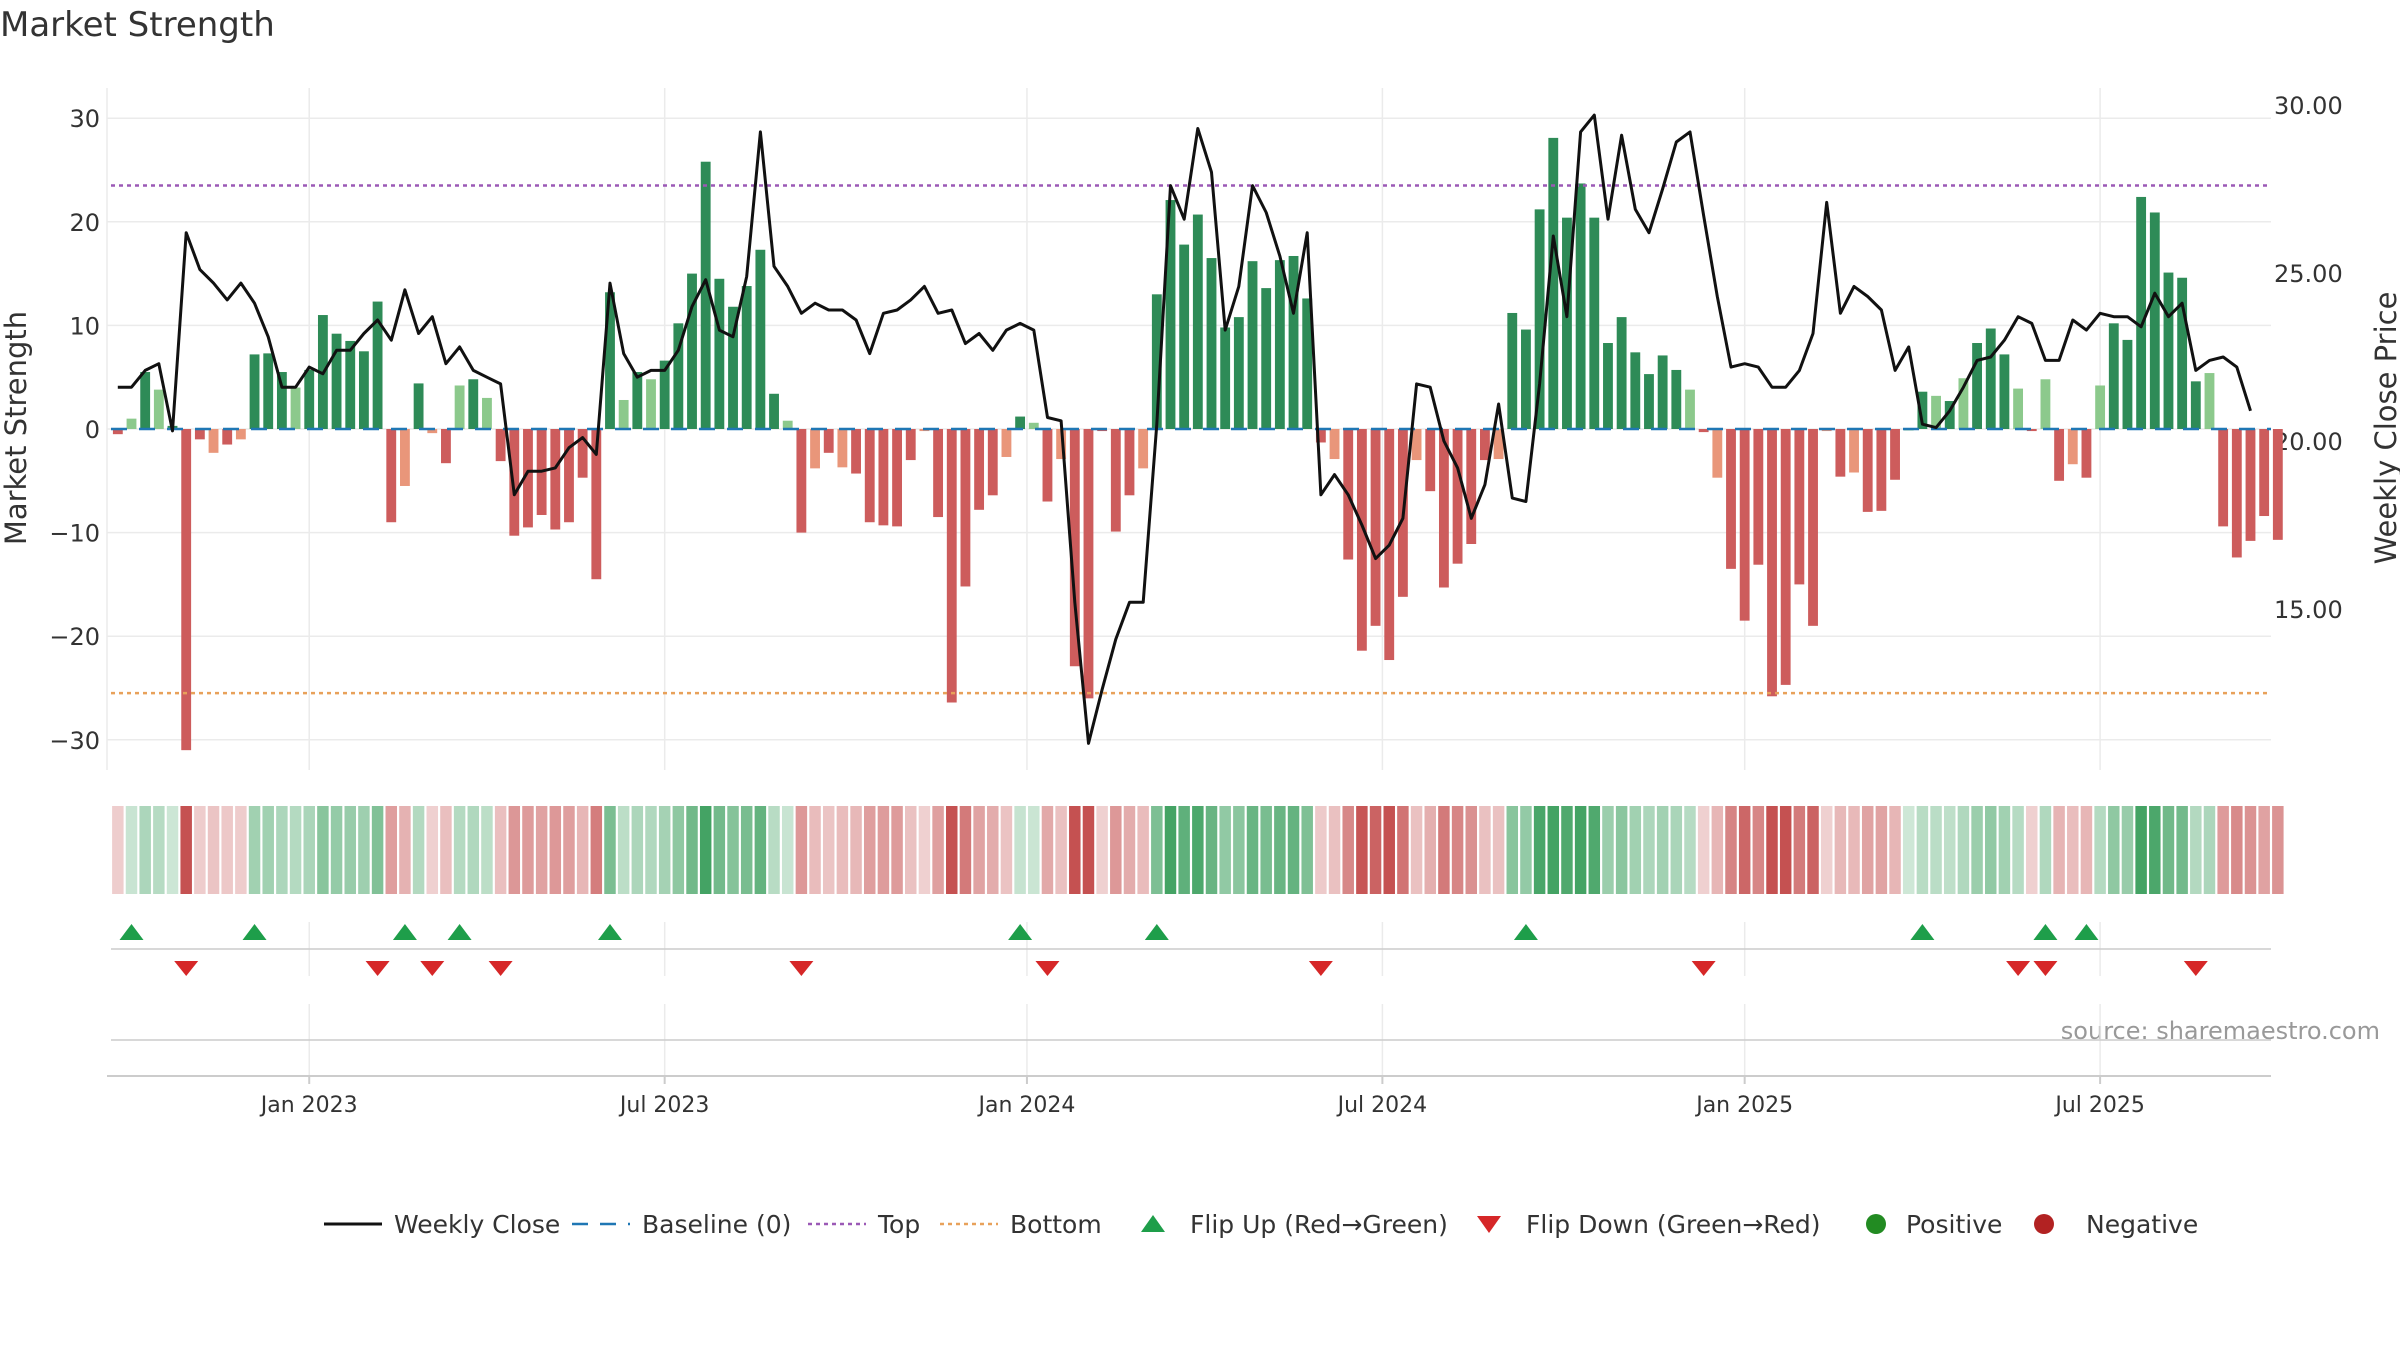  I want to click on y-tick-label: 20, so click(84, 223).